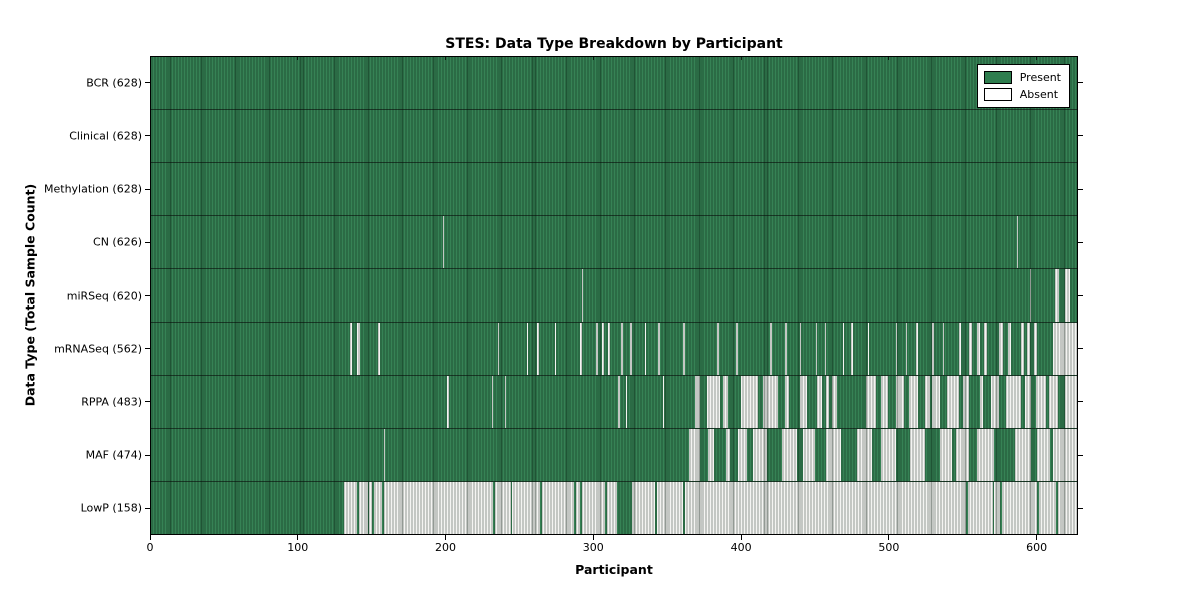 The width and height of the screenshot is (1200, 600). I want to click on row-mrnaseq, so click(614, 348).